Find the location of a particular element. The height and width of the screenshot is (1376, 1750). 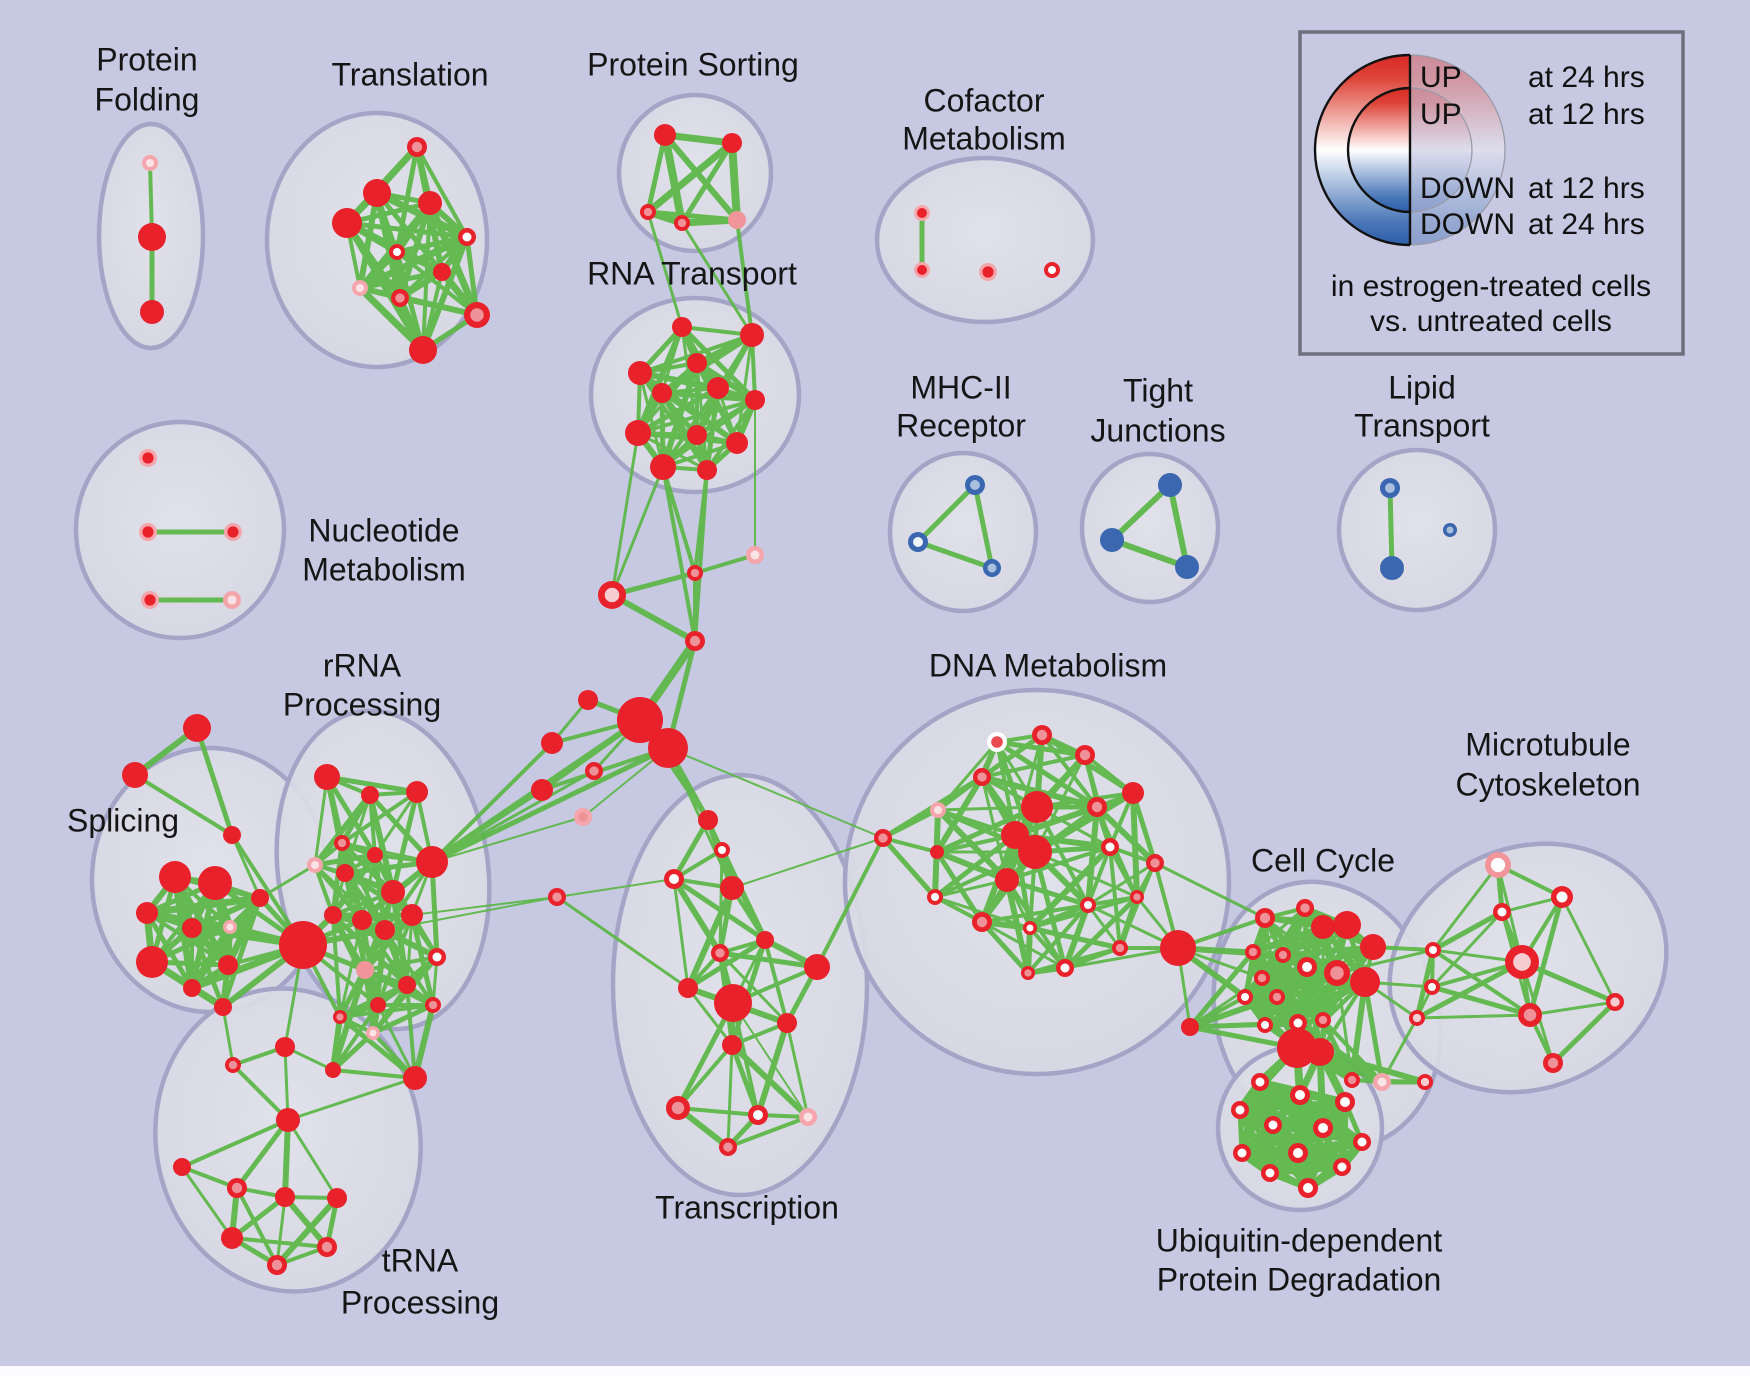

cluster-label-ub: Ubiquitin-dependent is located at coordinates (1299, 1240).